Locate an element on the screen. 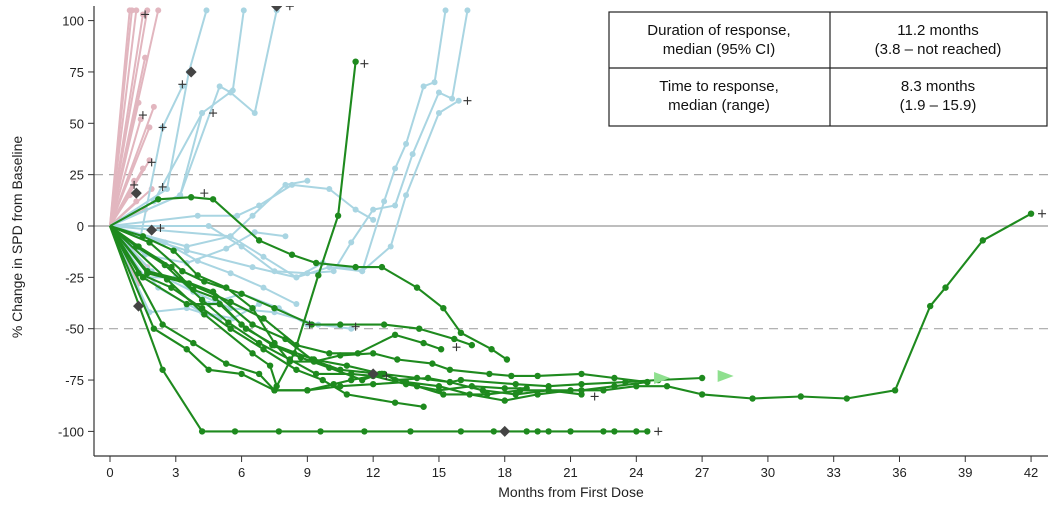 This screenshot has height=509, width=1048. series-response is located at coordinates (310, 278).